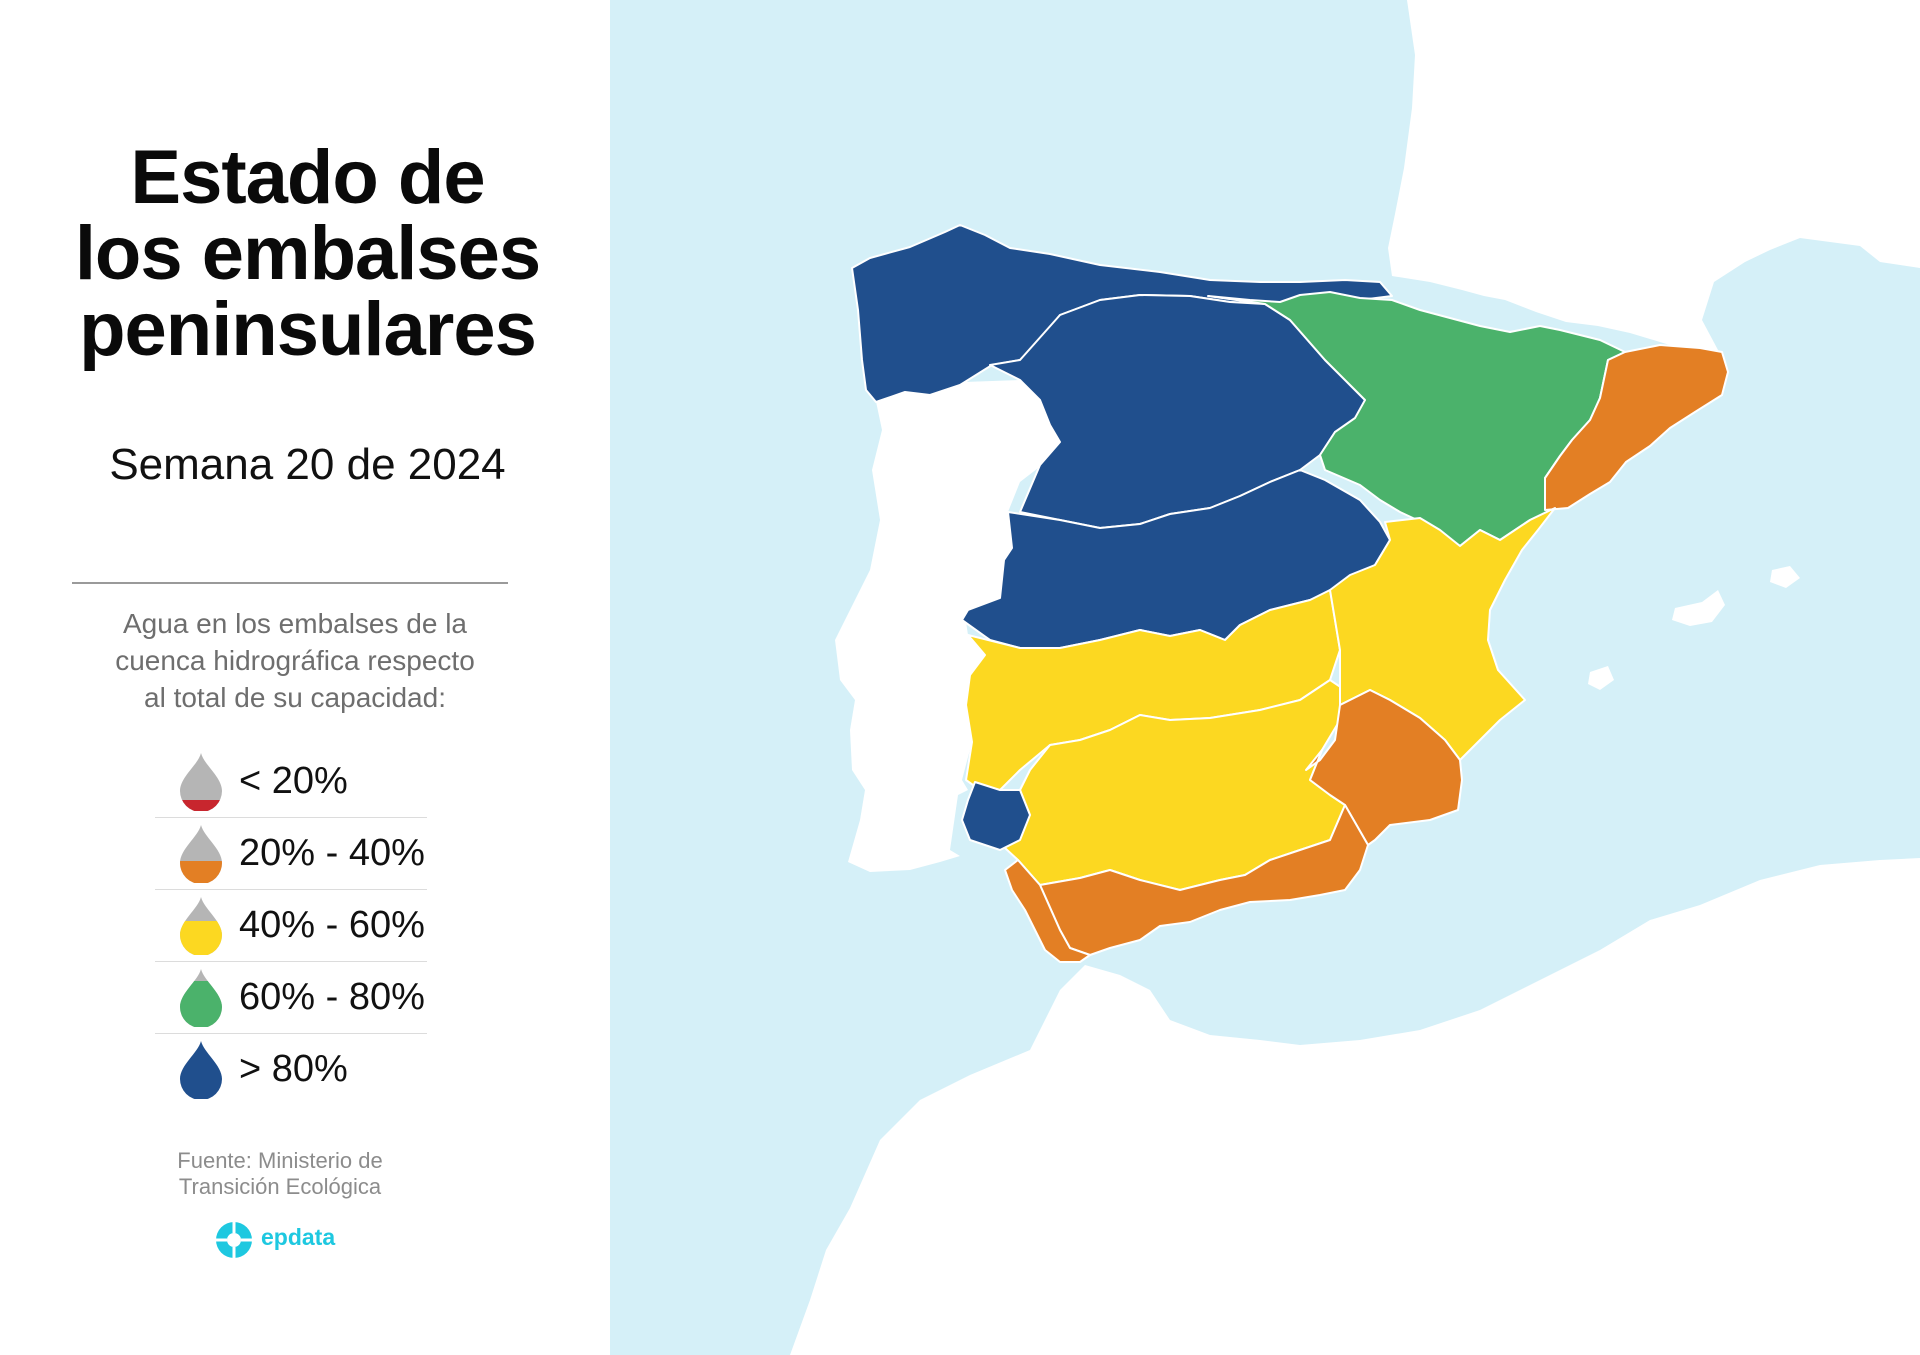 The image size is (1920, 1355). Describe the element at coordinates (293, 781) in the screenshot. I see `legend-label: < 20%` at that location.